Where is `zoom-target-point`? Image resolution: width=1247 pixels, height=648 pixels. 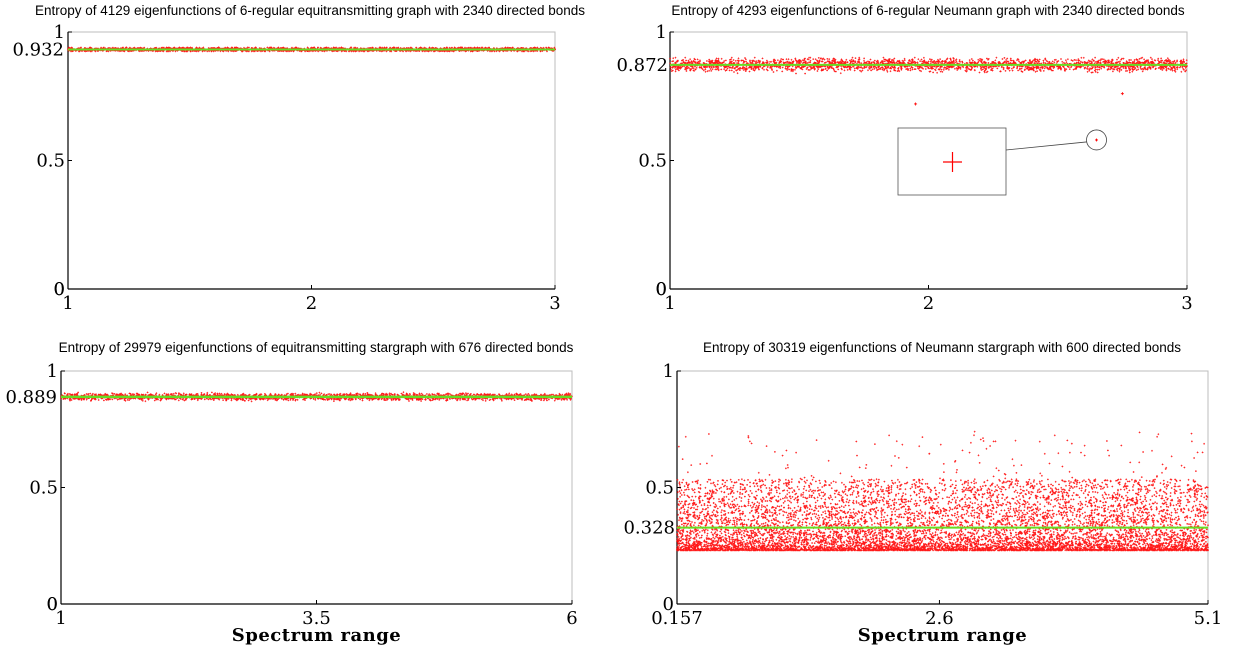
zoom-target-point is located at coordinates (1096, 139).